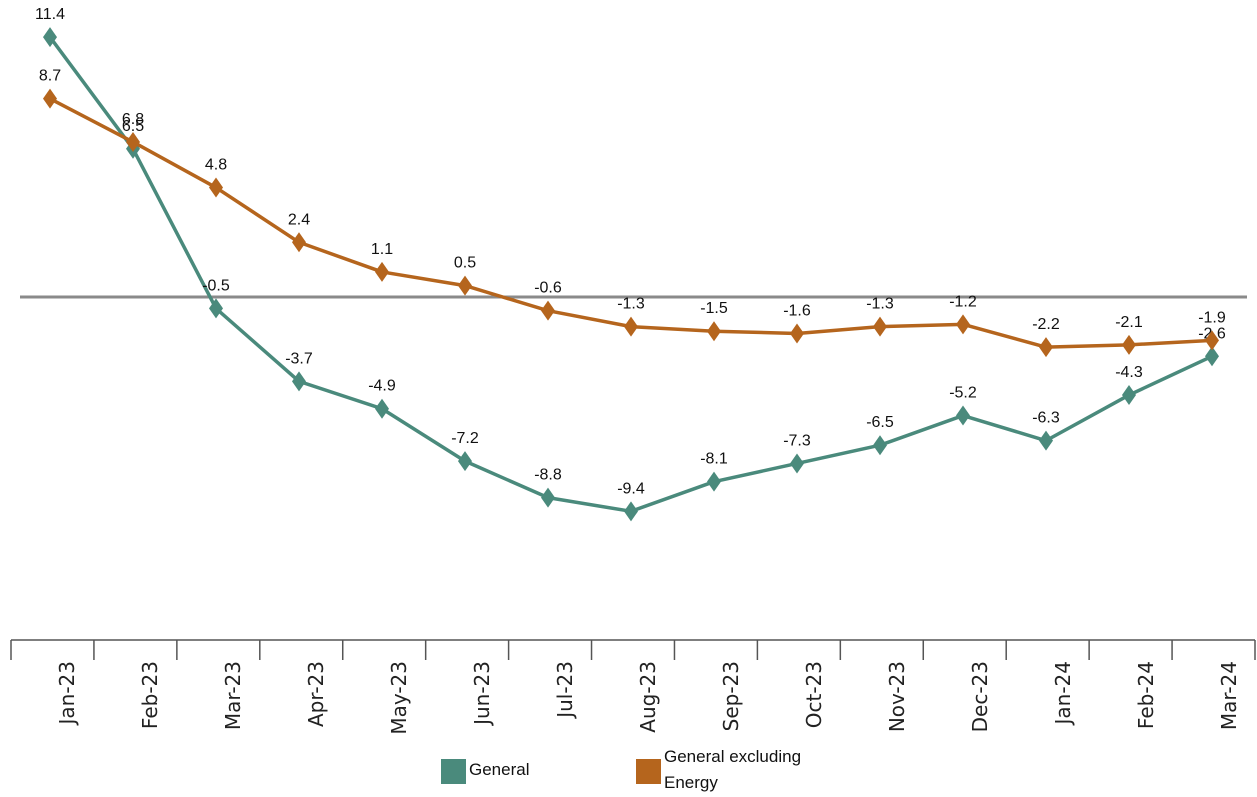 This screenshot has height=797, width=1257. Describe the element at coordinates (548, 288) in the screenshot. I see `data-label-general-excluding-energy: -0.6` at that location.